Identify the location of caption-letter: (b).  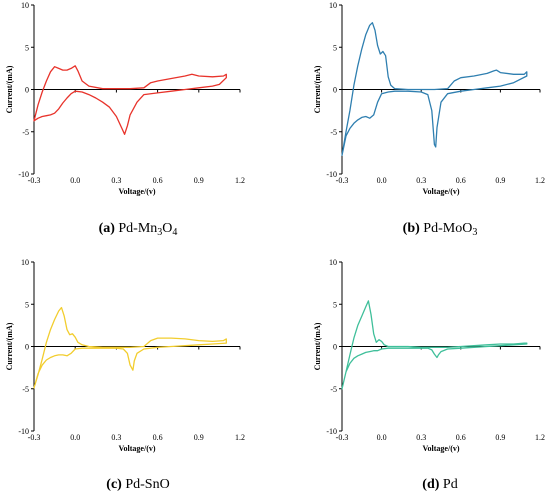
(411, 228).